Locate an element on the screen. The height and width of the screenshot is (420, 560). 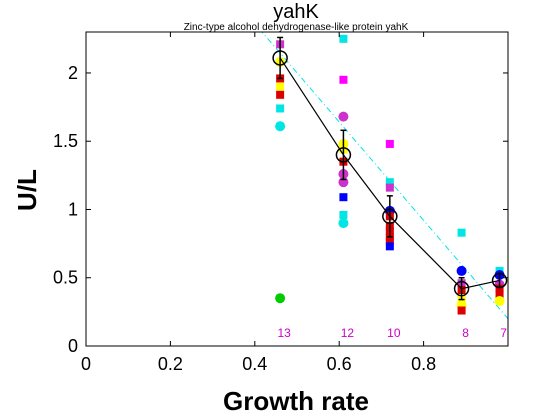
y-tick-label: 2 is located at coordinates (73, 73).